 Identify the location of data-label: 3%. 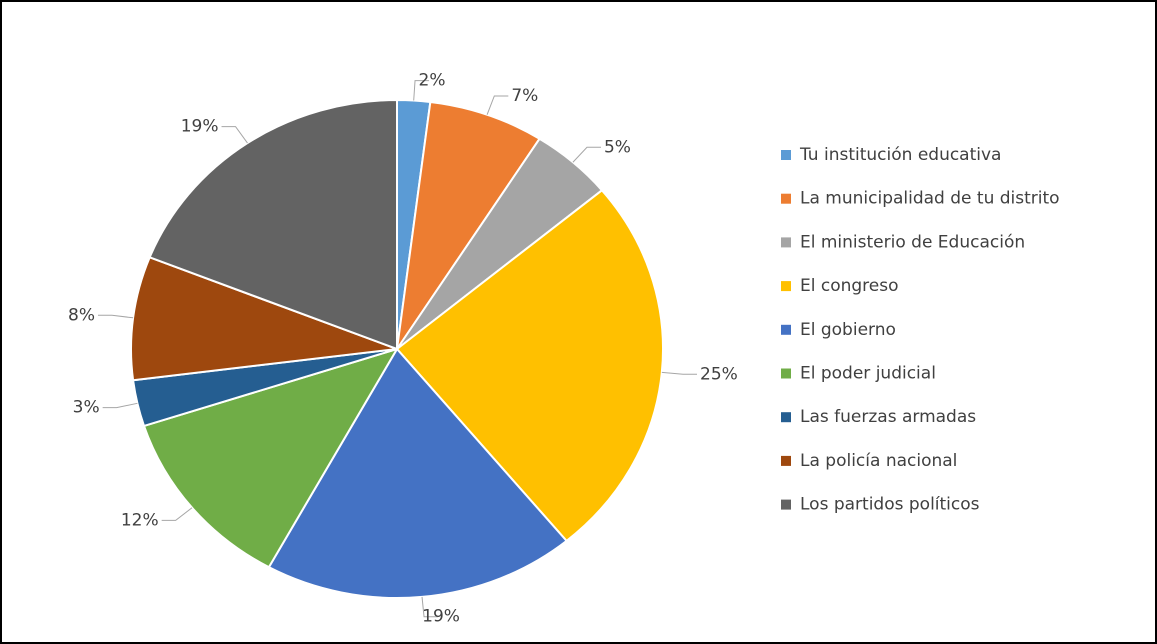
(86, 408).